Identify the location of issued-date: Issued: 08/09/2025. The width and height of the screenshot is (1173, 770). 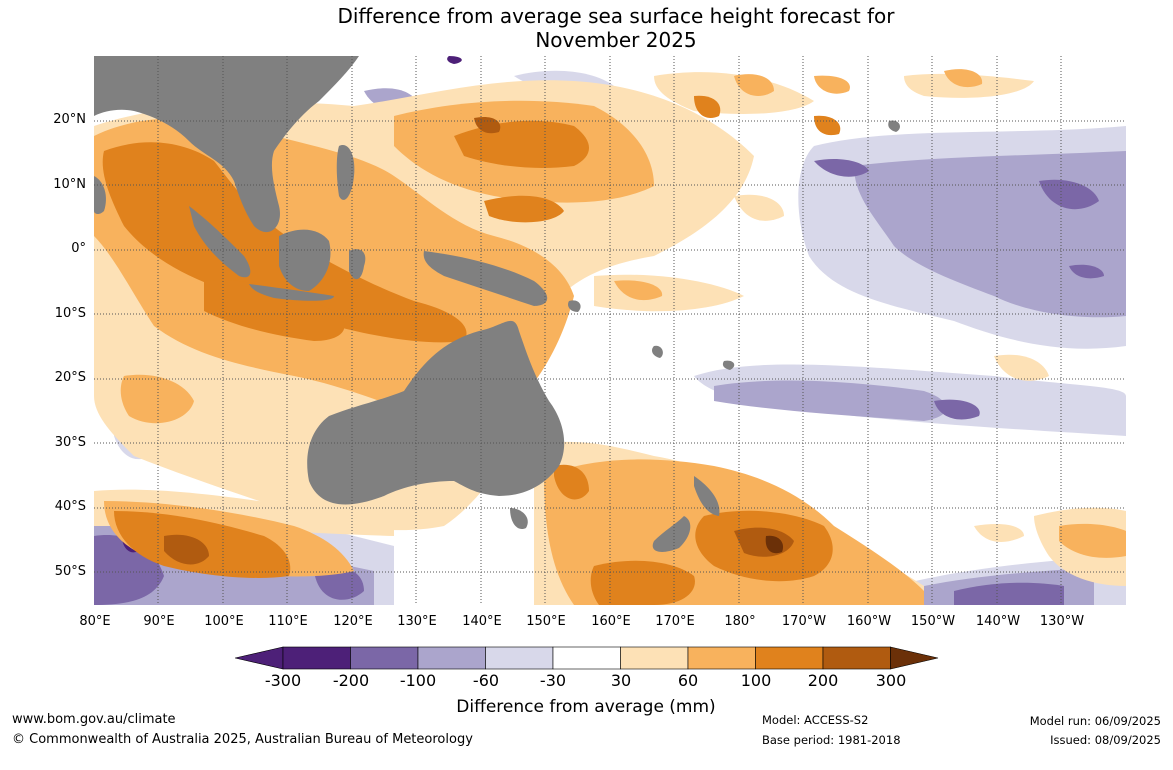
(1105, 740).